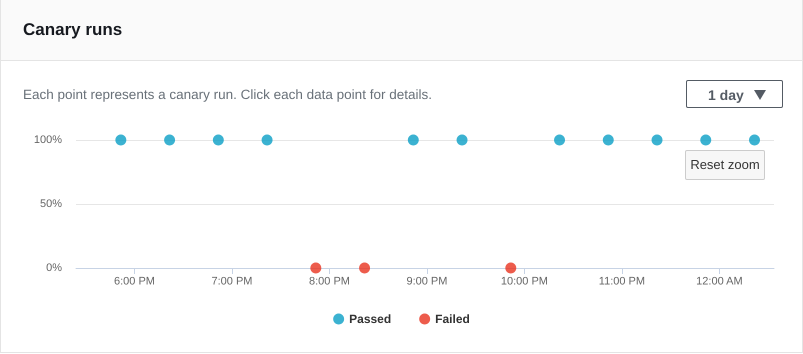  I want to click on x-tick-label: 12:00 AM, so click(719, 282).